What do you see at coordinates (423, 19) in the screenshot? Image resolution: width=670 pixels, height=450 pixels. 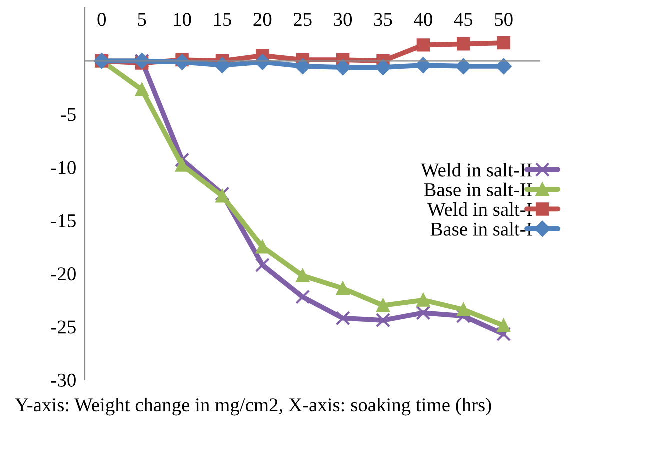 I see `x-tick-label: 40` at bounding box center [423, 19].